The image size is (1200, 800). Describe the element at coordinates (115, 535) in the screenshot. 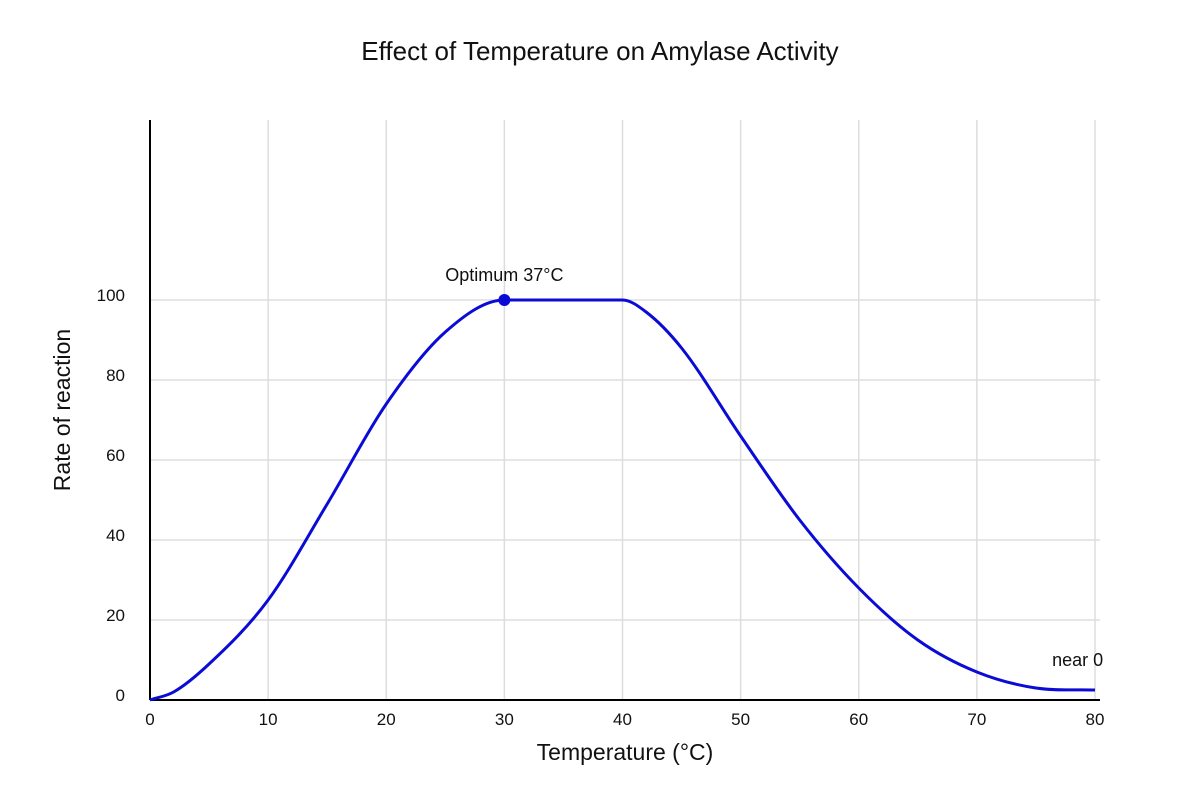

I see `y-tick-label: 40` at that location.